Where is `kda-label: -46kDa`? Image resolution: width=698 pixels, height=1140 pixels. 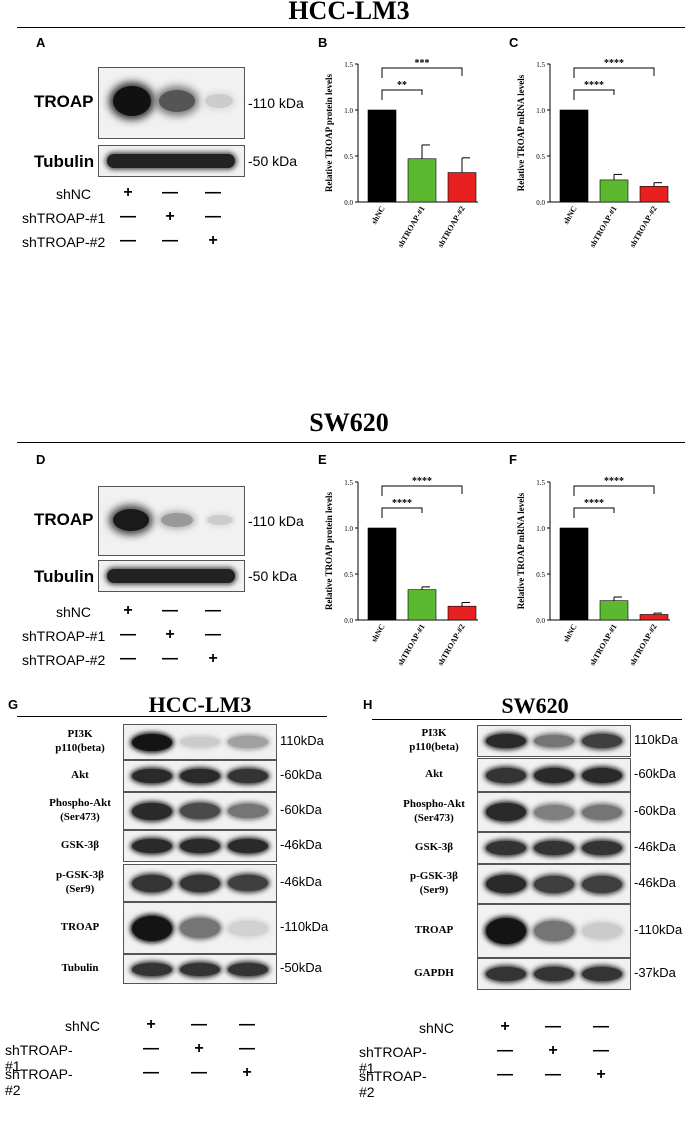 kda-label: -46kDa is located at coordinates (301, 881).